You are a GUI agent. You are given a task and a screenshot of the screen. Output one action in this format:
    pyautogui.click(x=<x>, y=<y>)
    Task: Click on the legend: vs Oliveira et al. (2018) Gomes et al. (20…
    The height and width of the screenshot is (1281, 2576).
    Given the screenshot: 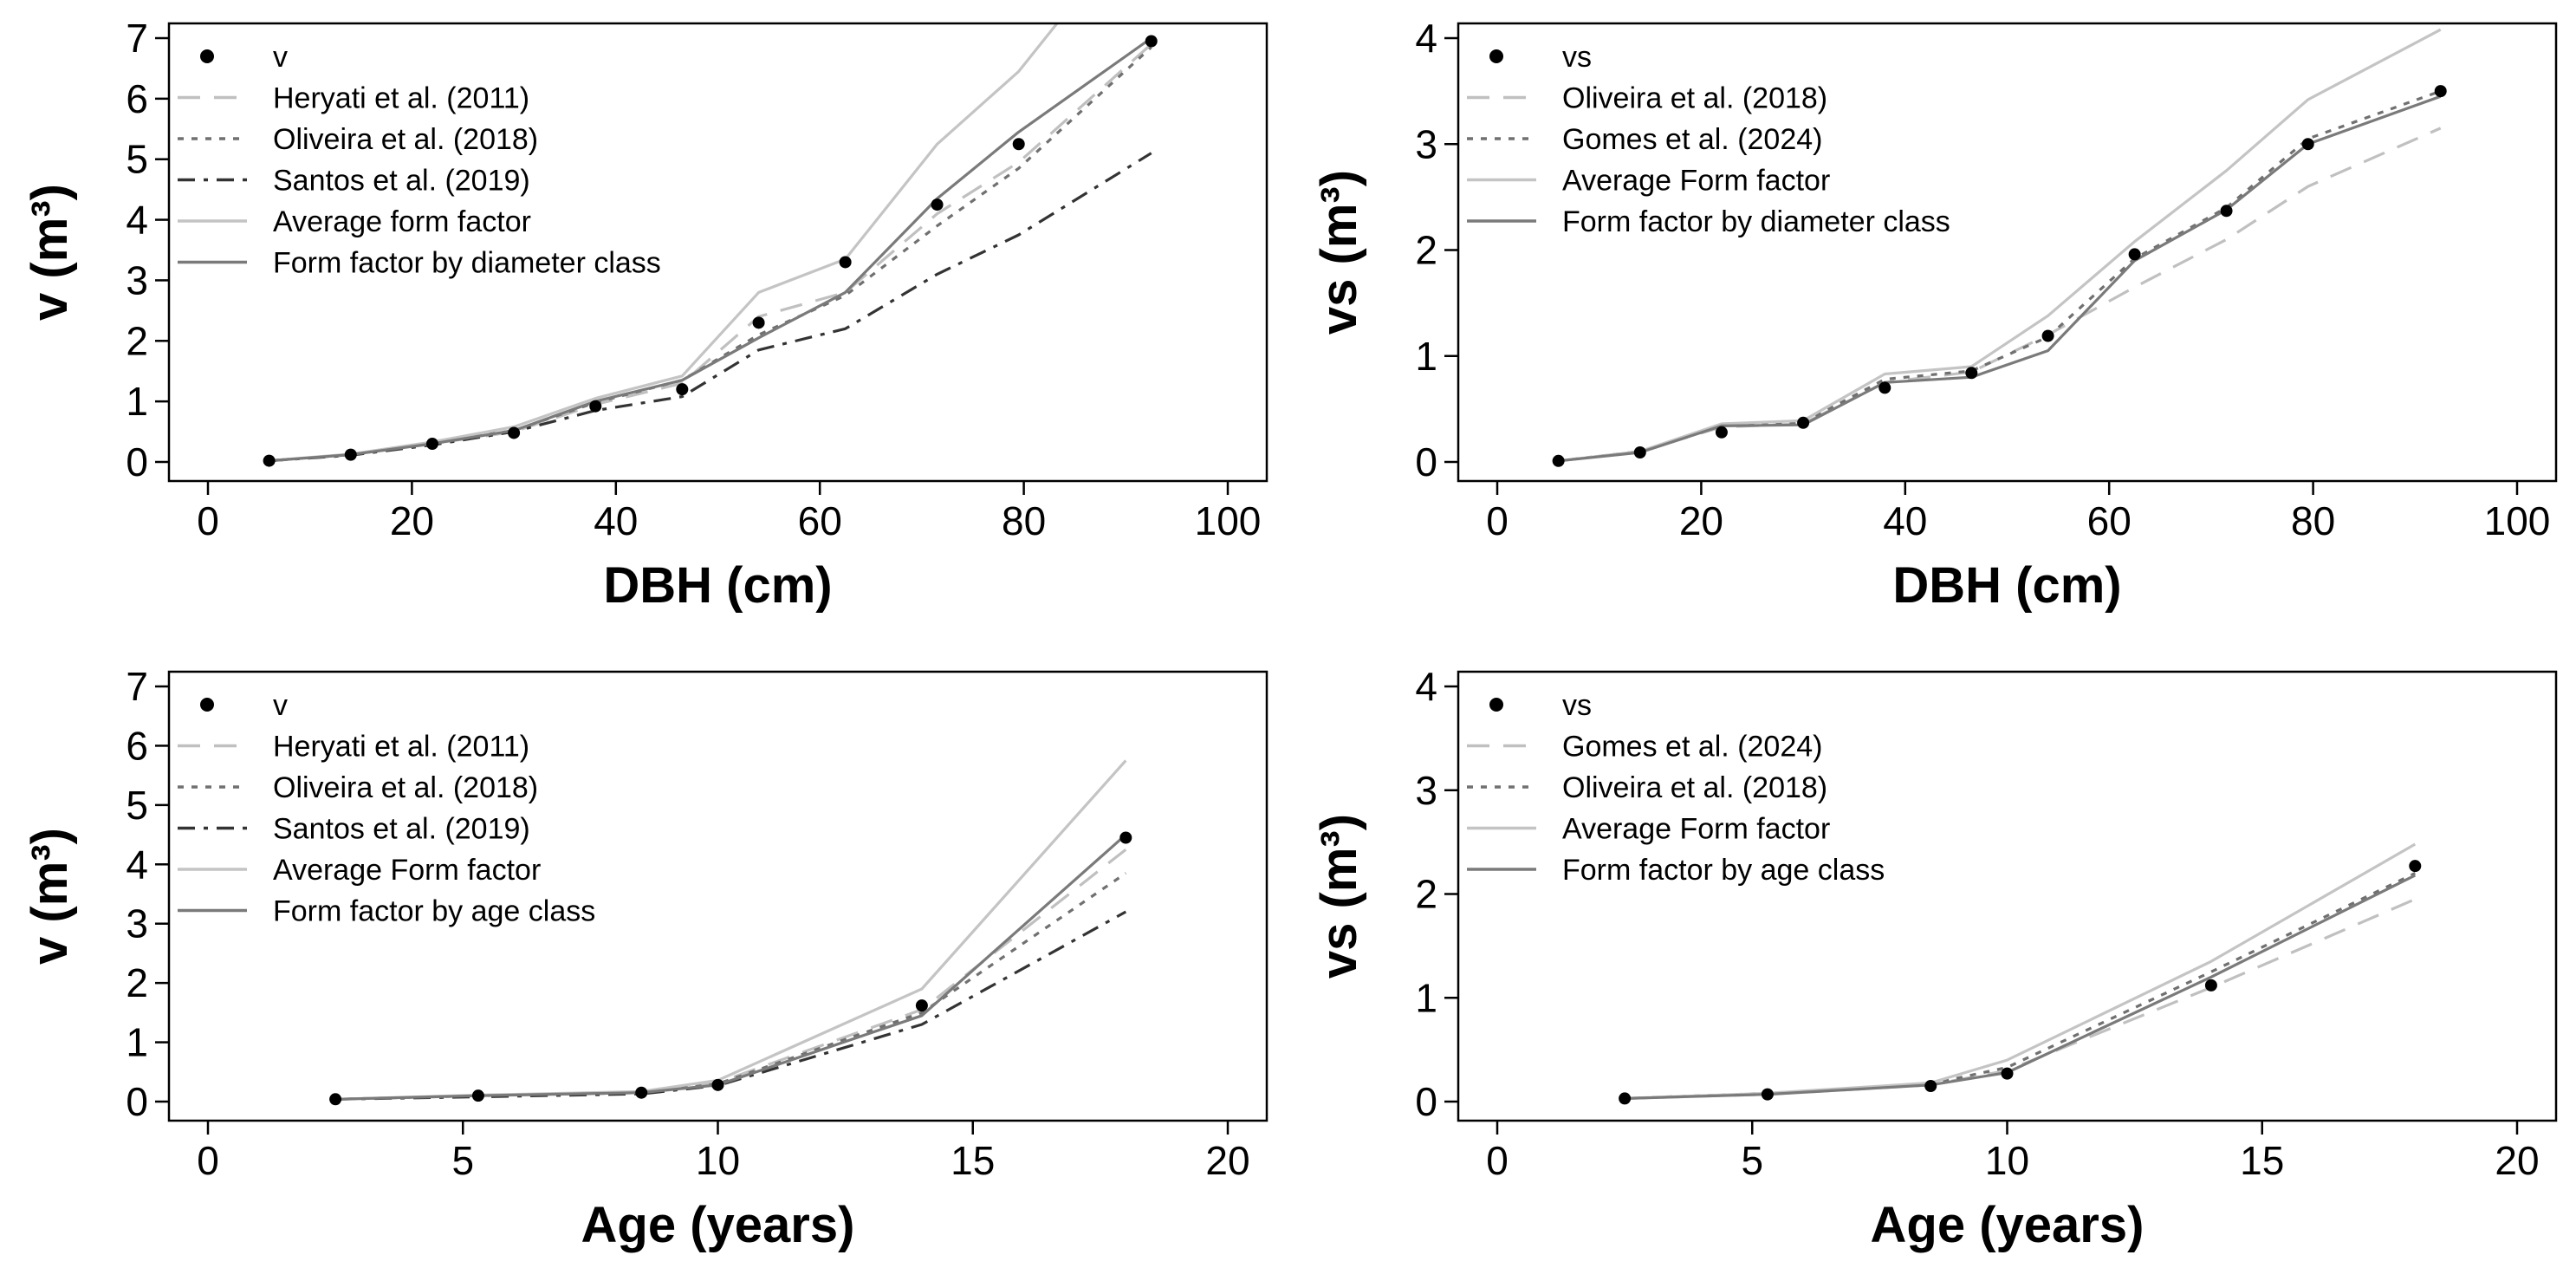 What is the action you would take?
    pyautogui.click(x=1709, y=139)
    